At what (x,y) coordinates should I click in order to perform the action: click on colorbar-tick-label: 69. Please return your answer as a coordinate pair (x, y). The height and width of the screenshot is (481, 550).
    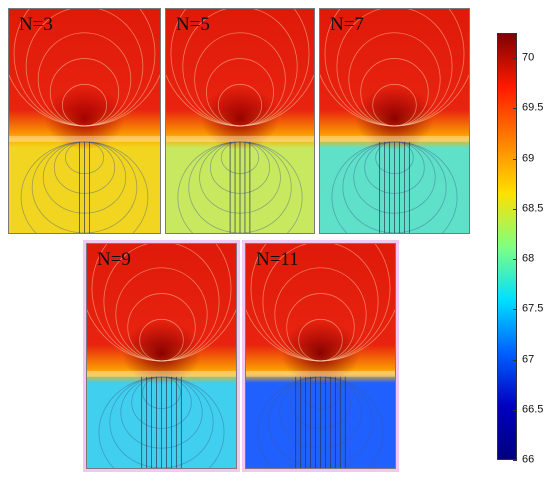
    Looking at the image, I should click on (528, 158).